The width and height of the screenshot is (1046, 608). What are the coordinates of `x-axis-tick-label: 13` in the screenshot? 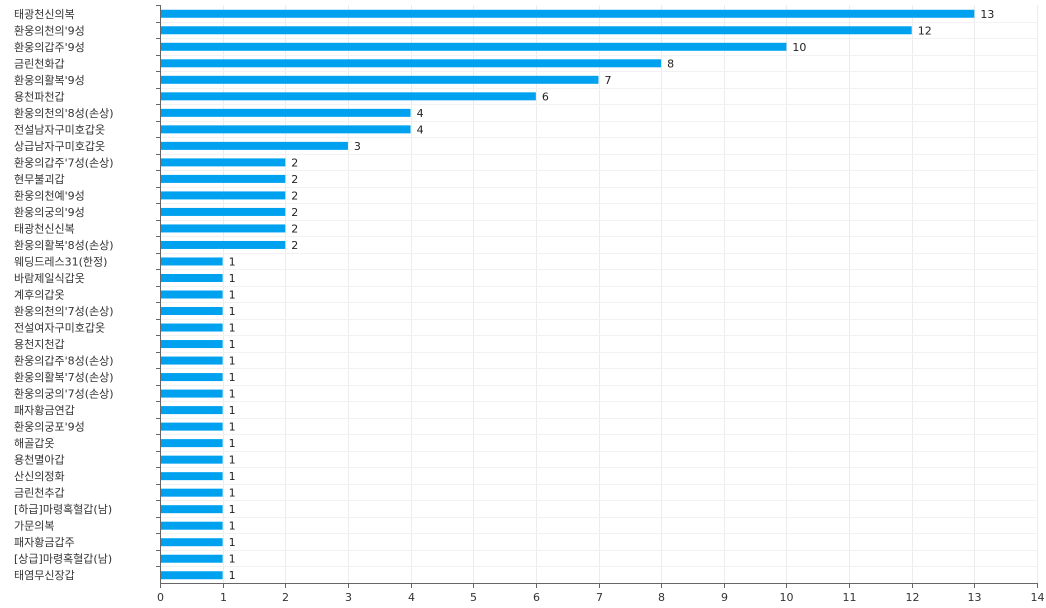 It's located at (975, 597).